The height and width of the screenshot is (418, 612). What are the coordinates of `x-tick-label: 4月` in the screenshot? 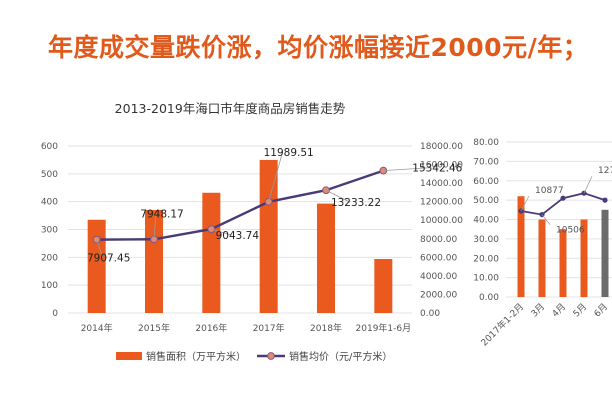 It's located at (559, 310).